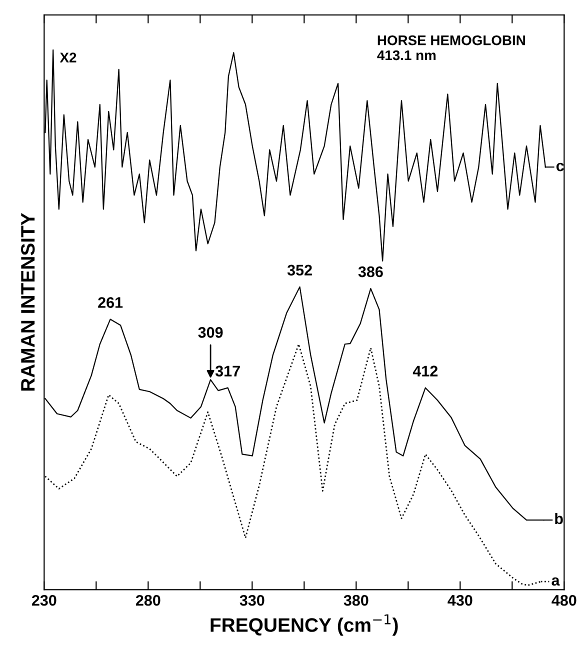 The image size is (581, 648). What do you see at coordinates (356, 600) in the screenshot?
I see `x-tick-label: 380` at bounding box center [356, 600].